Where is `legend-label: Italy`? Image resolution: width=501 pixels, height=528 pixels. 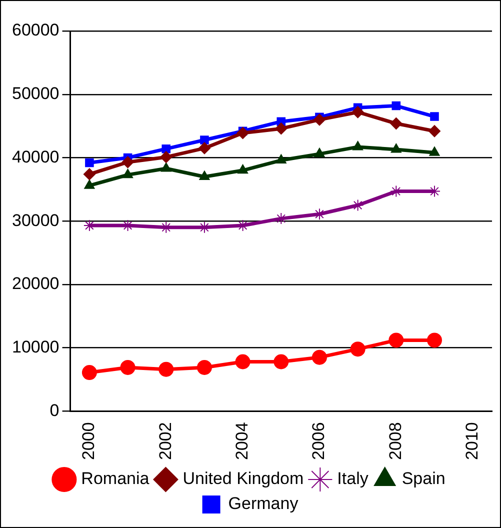
legend-label: Italy is located at coordinates (353, 478).